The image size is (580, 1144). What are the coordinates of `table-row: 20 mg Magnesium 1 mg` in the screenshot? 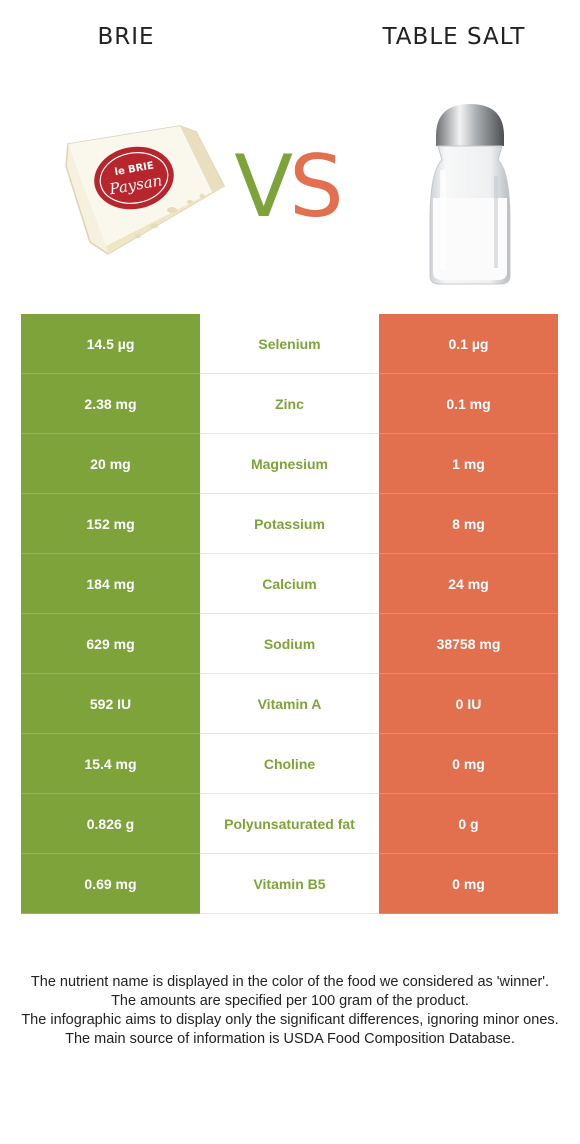 It's located at (289, 464).